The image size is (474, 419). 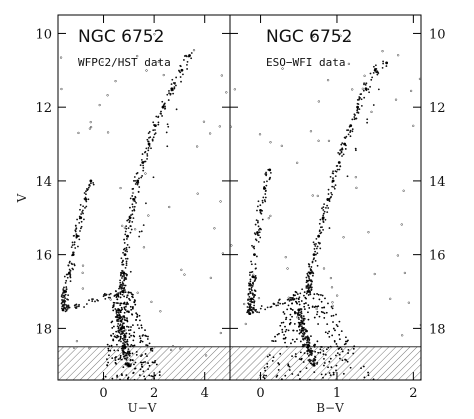 What do you see at coordinates (437, 256) in the screenshot?
I see `panel-wfi-ytick-label-right: 16` at bounding box center [437, 256].